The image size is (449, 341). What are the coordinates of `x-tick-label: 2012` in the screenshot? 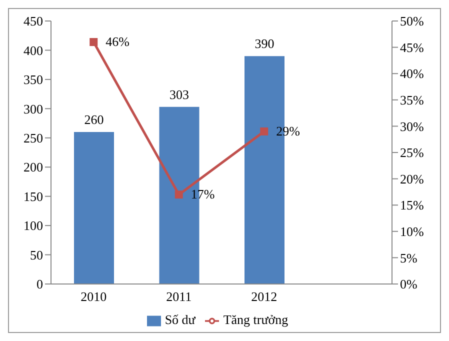 It's located at (264, 296).